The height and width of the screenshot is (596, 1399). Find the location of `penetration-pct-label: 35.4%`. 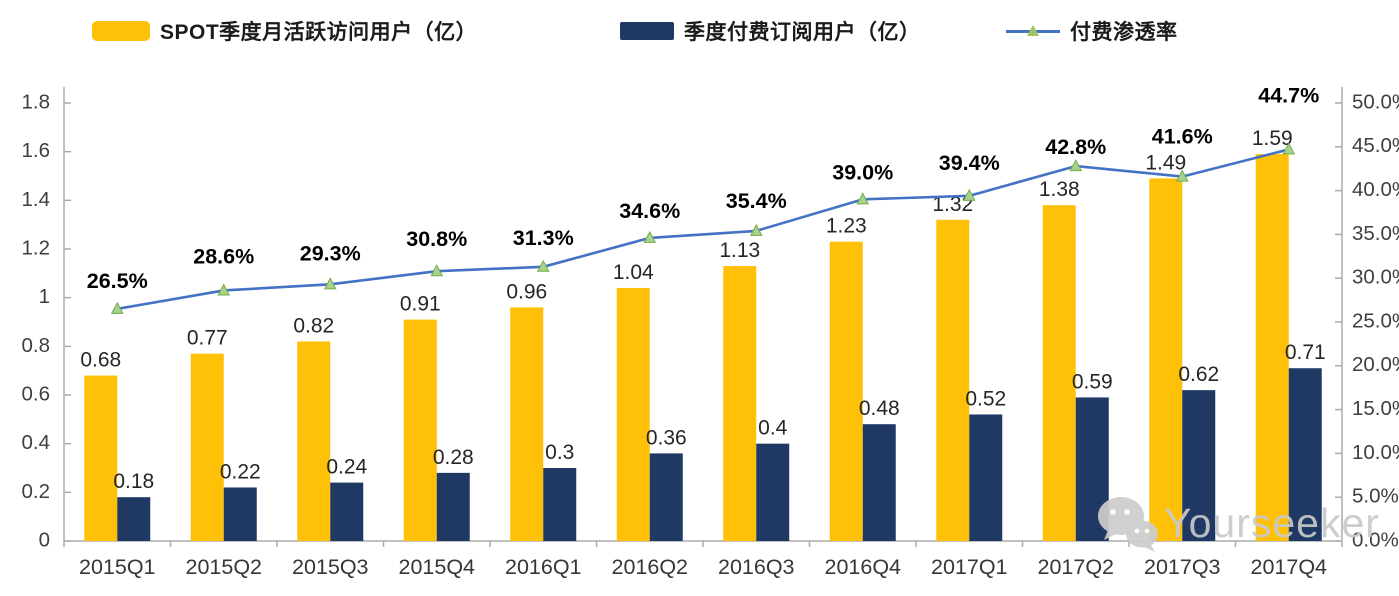

penetration-pct-label: 35.4% is located at coordinates (756, 201).